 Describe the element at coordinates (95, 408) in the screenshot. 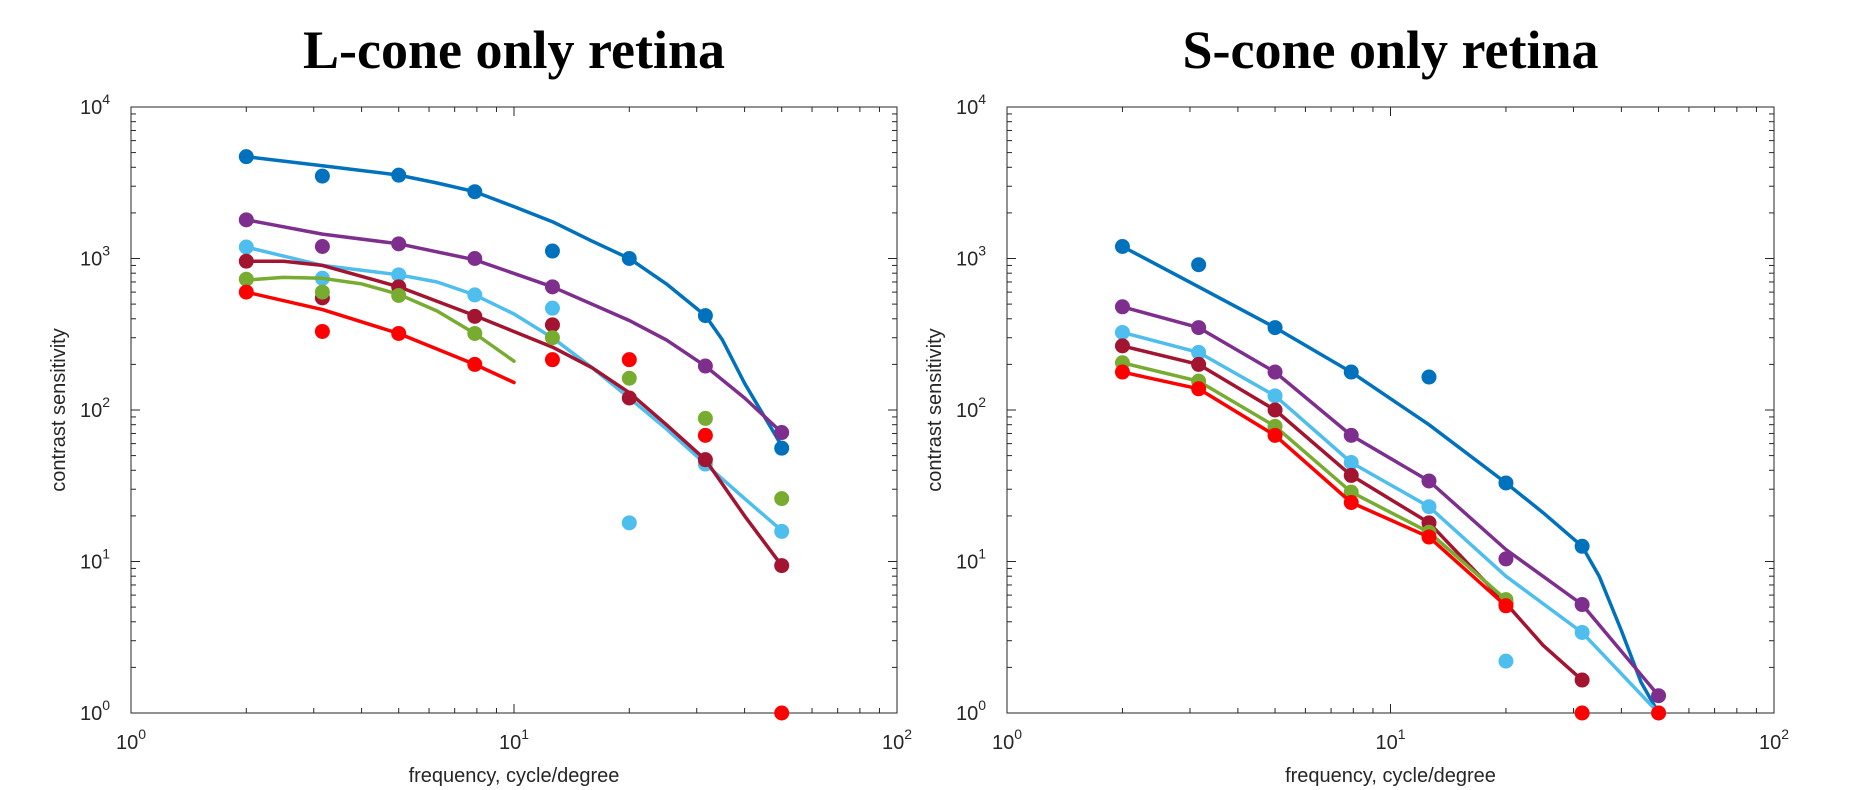

I see `y-tick-label: 10²` at that location.